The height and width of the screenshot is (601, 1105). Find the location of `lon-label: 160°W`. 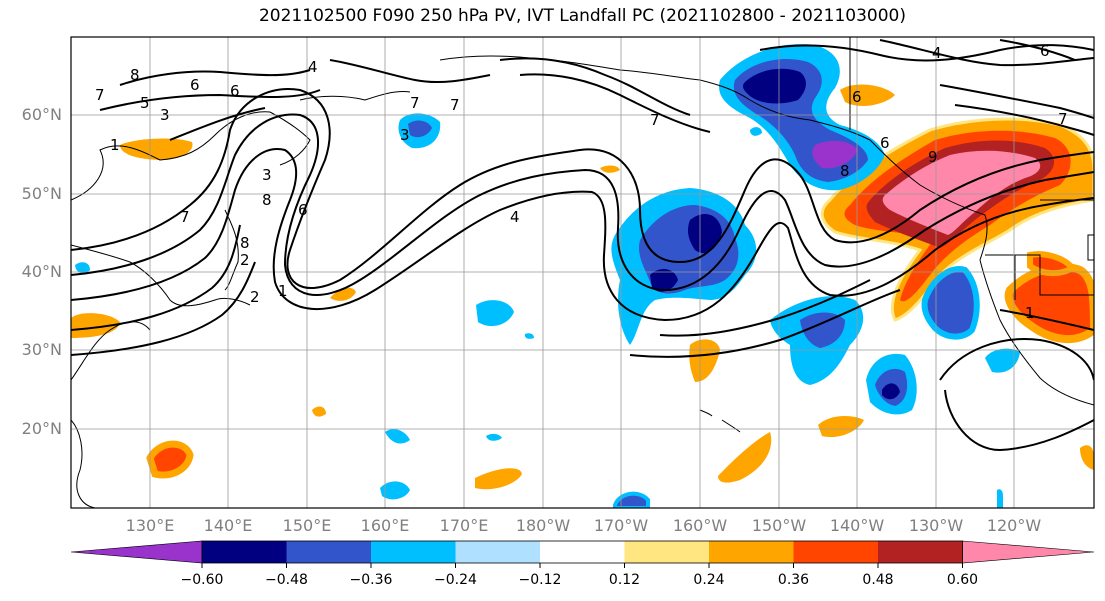

lon-label: 160°W is located at coordinates (700, 525).